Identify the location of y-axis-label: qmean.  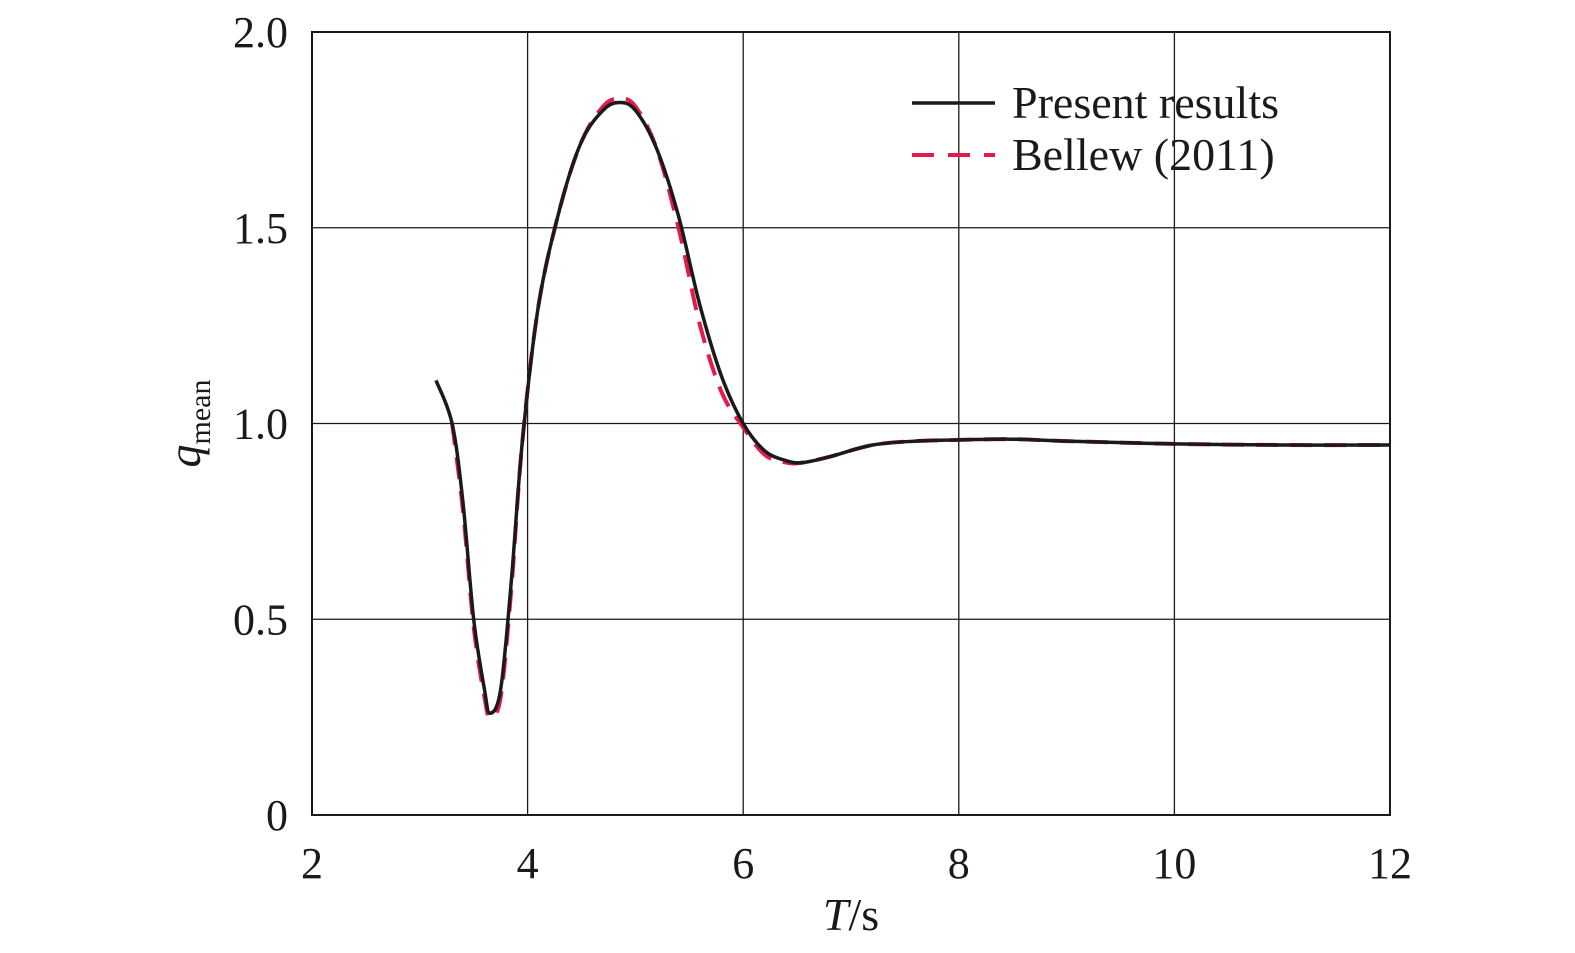
(188, 424).